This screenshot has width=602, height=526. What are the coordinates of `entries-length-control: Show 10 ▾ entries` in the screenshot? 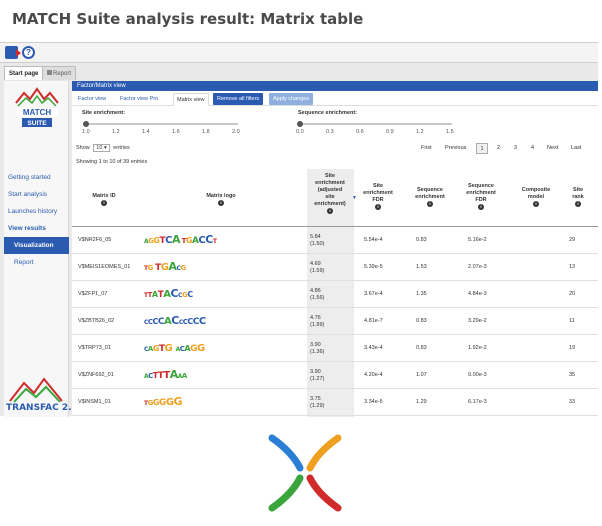 It's located at (103, 148).